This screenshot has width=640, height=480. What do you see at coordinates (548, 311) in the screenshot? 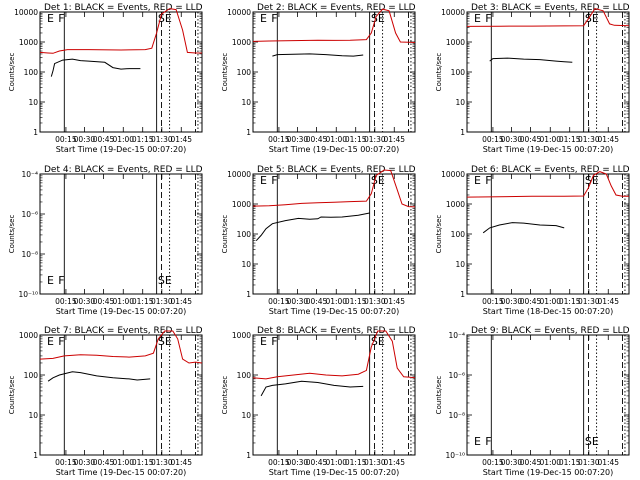
I see `x-axis-label: Start Time (18-Dec-15 00:07:20)` at bounding box center [548, 311].